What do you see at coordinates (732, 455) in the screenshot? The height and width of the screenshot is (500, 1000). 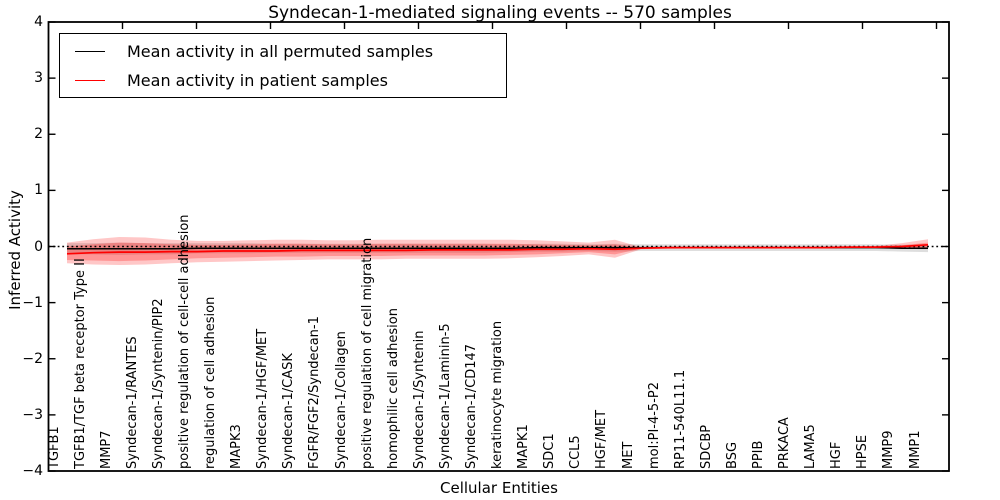 I see `x-tick-label: BSG` at bounding box center [732, 455].